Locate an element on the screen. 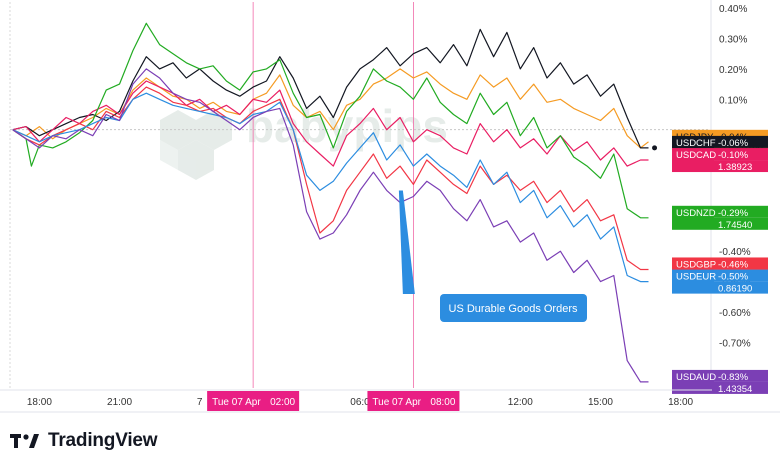  x-time-badge: Tue 07 Apr 08:00 is located at coordinates (413, 401).